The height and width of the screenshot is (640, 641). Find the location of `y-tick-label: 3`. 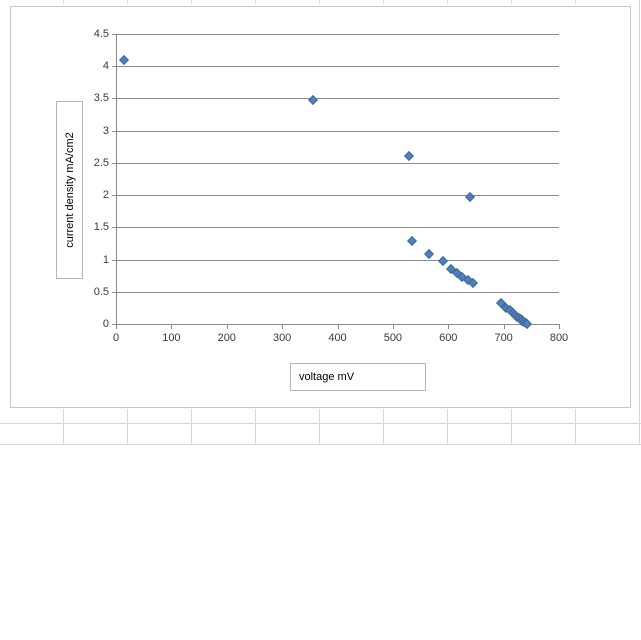

y-tick-label: 3 is located at coordinates (105, 130).